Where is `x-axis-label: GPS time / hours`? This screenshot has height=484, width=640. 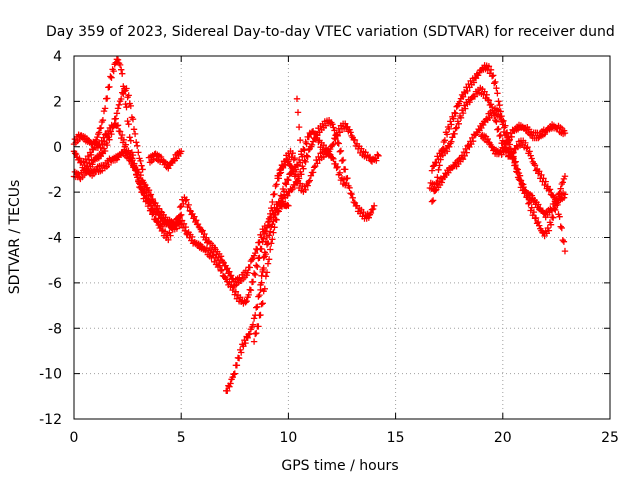 x-axis-label: GPS time / hours is located at coordinates (339, 466).